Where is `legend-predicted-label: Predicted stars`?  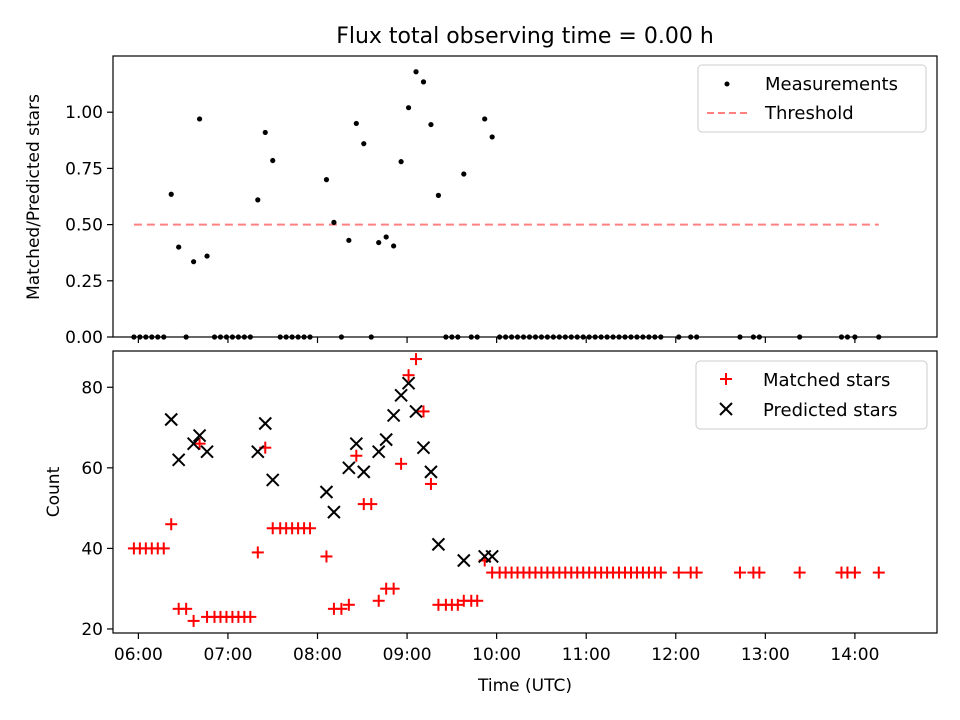 legend-predicted-label: Predicted stars is located at coordinates (830, 410).